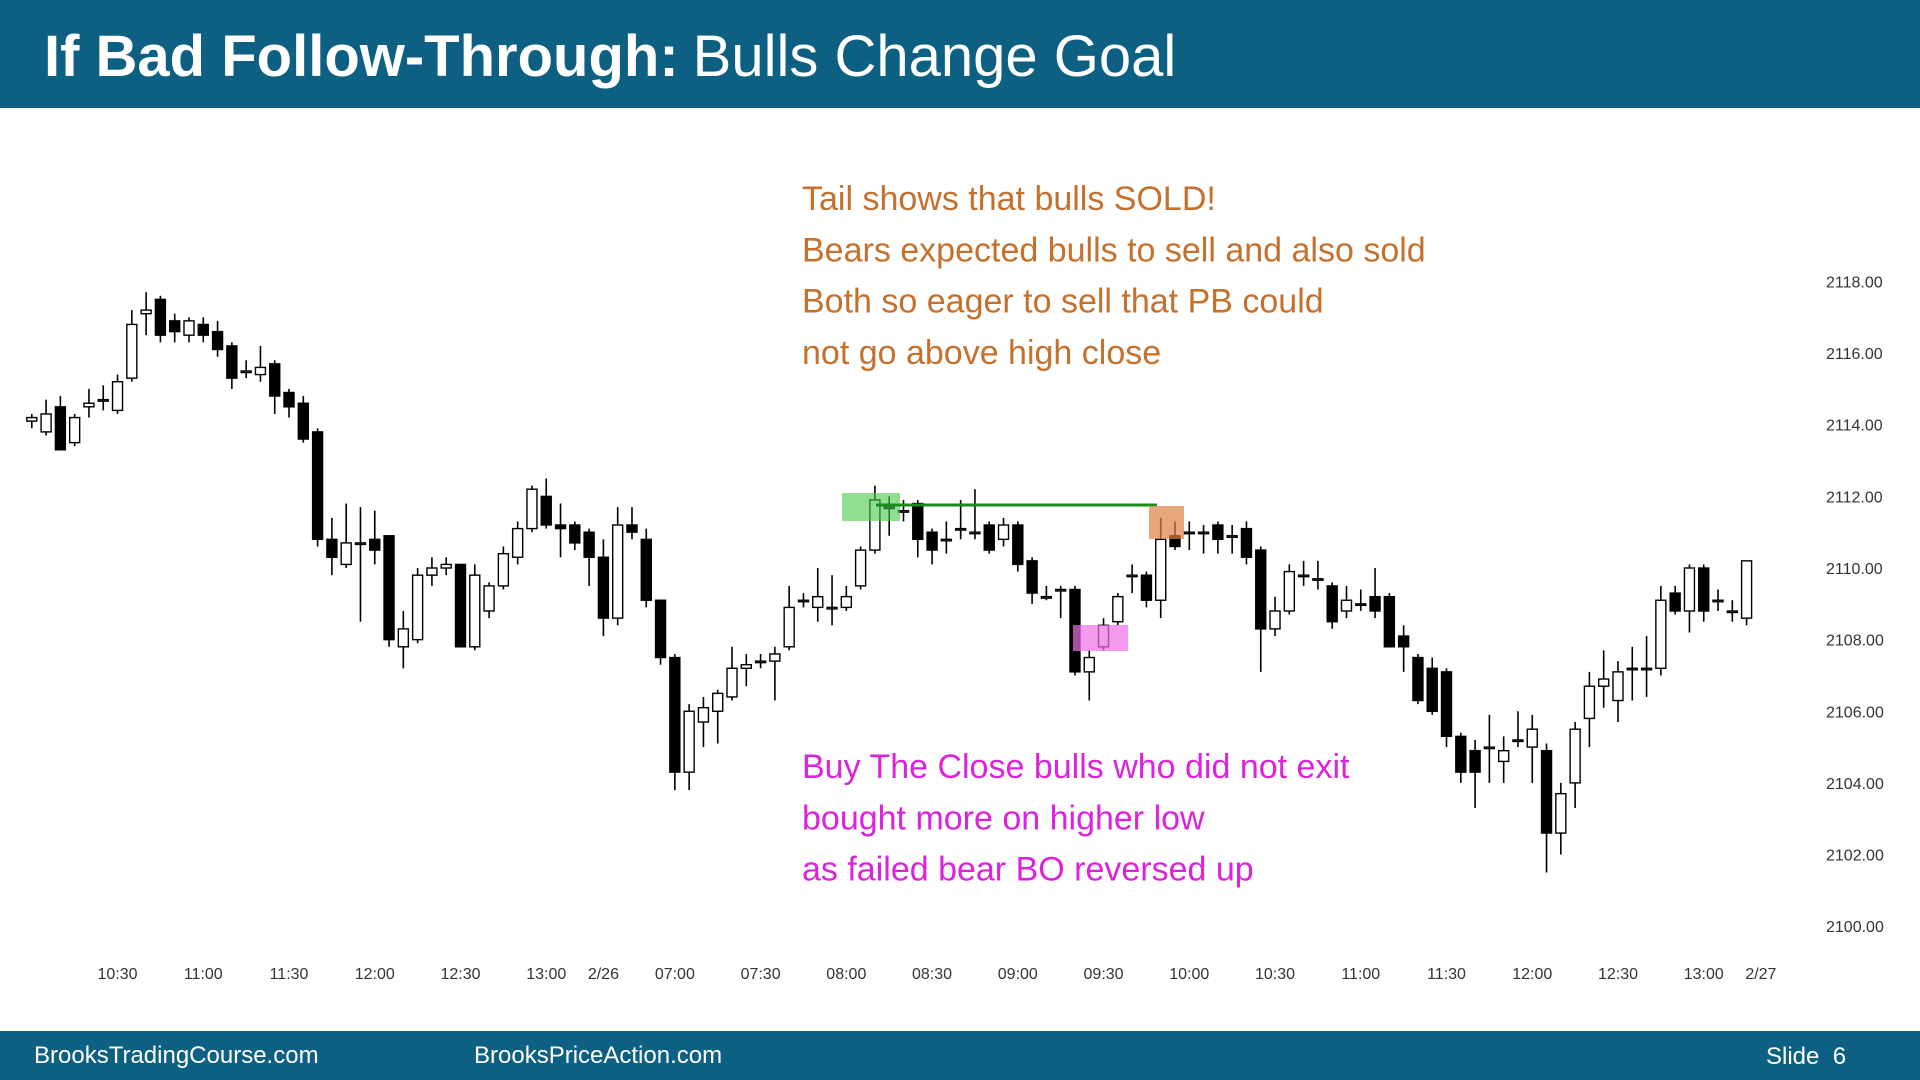 The image size is (1920, 1080). I want to click on pink-highlight, so click(1100, 638).